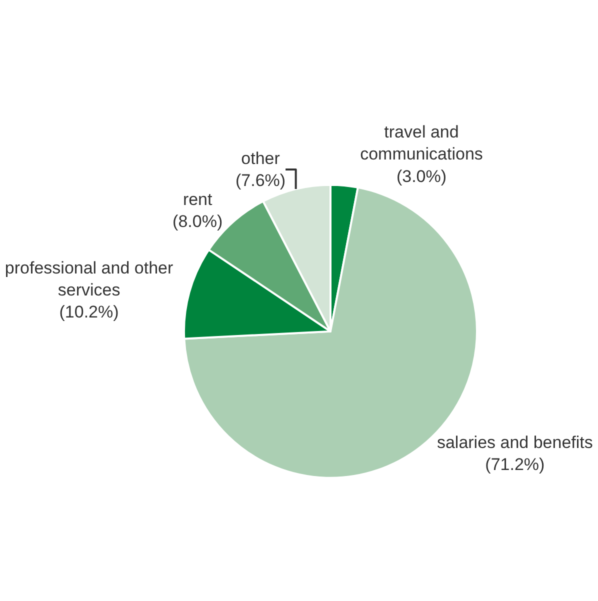 The image size is (598, 601). I want to click on data-label: (3.0%), so click(421, 176).